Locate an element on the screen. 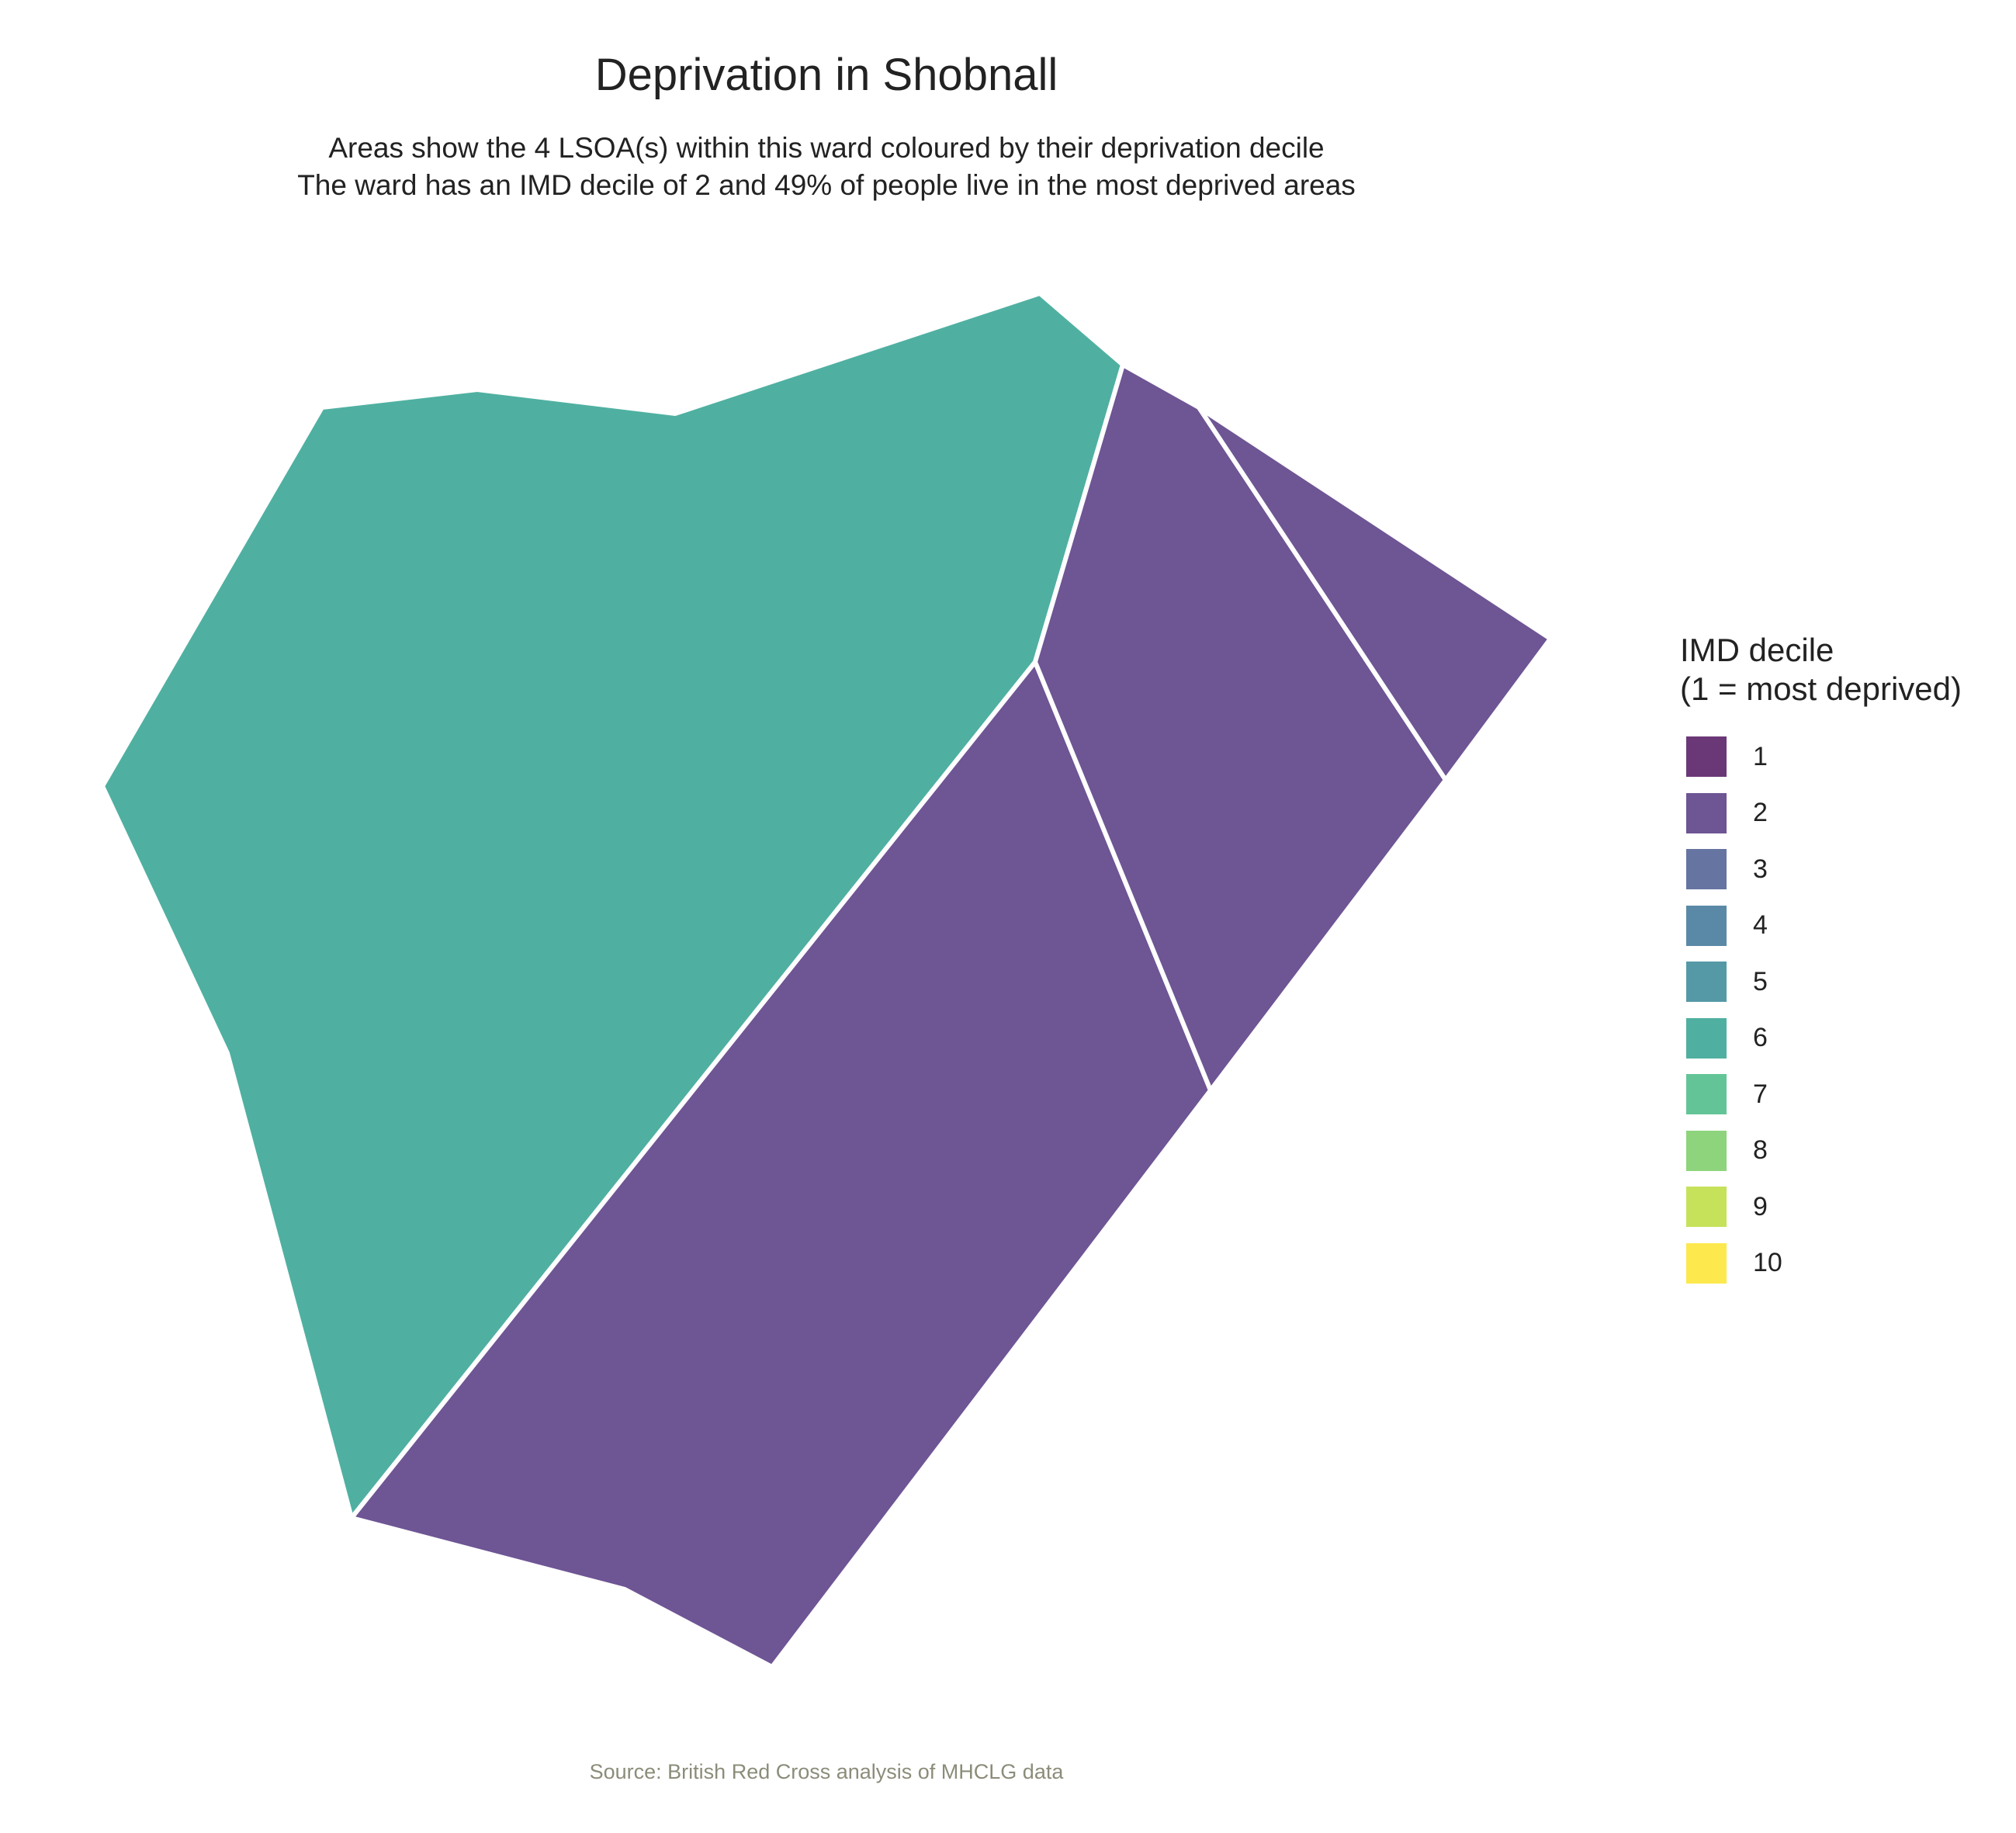  legend-label: 2 is located at coordinates (1761, 813).